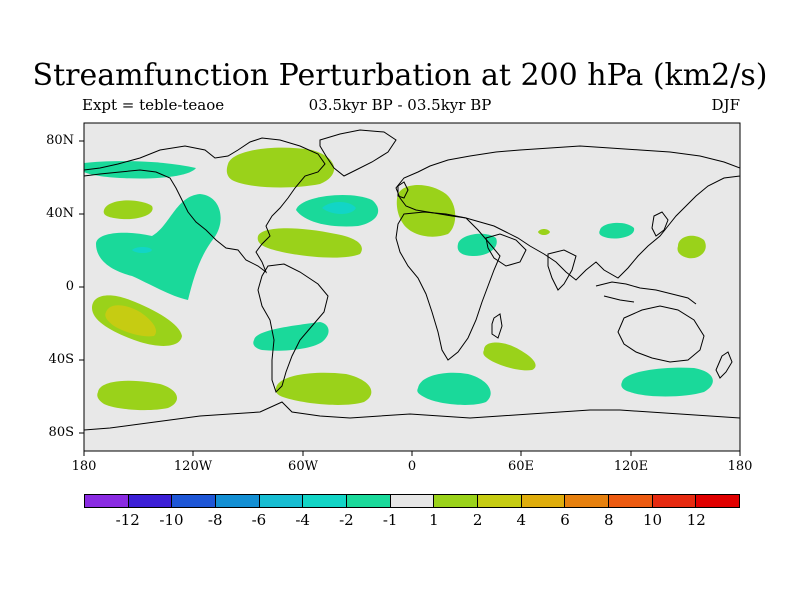 This screenshot has width=800, height=600. I want to click on colorbar-label: 1, so click(434, 520).